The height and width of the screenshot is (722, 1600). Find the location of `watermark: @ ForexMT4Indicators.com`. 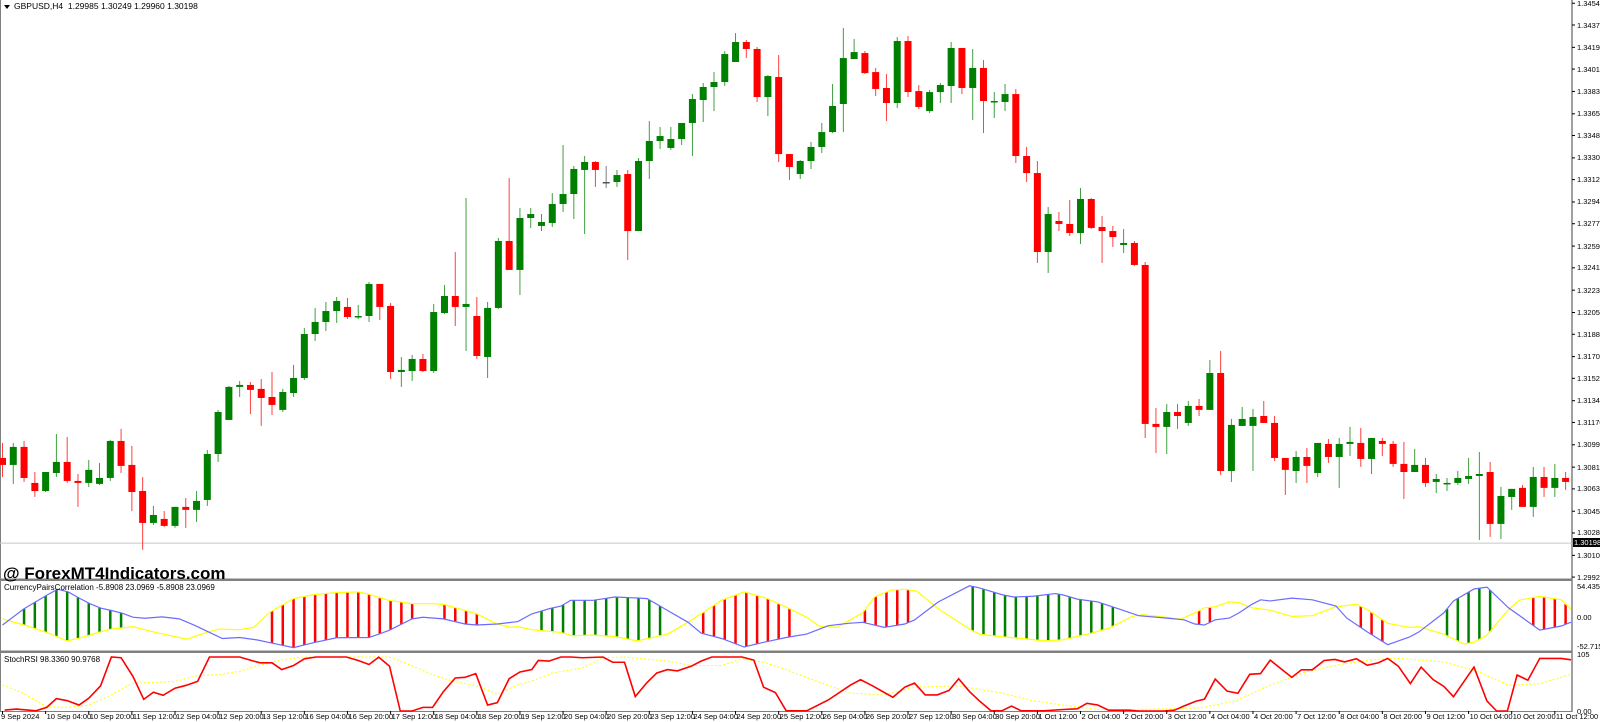

watermark: @ ForexMT4Indicators.com is located at coordinates (114, 573).